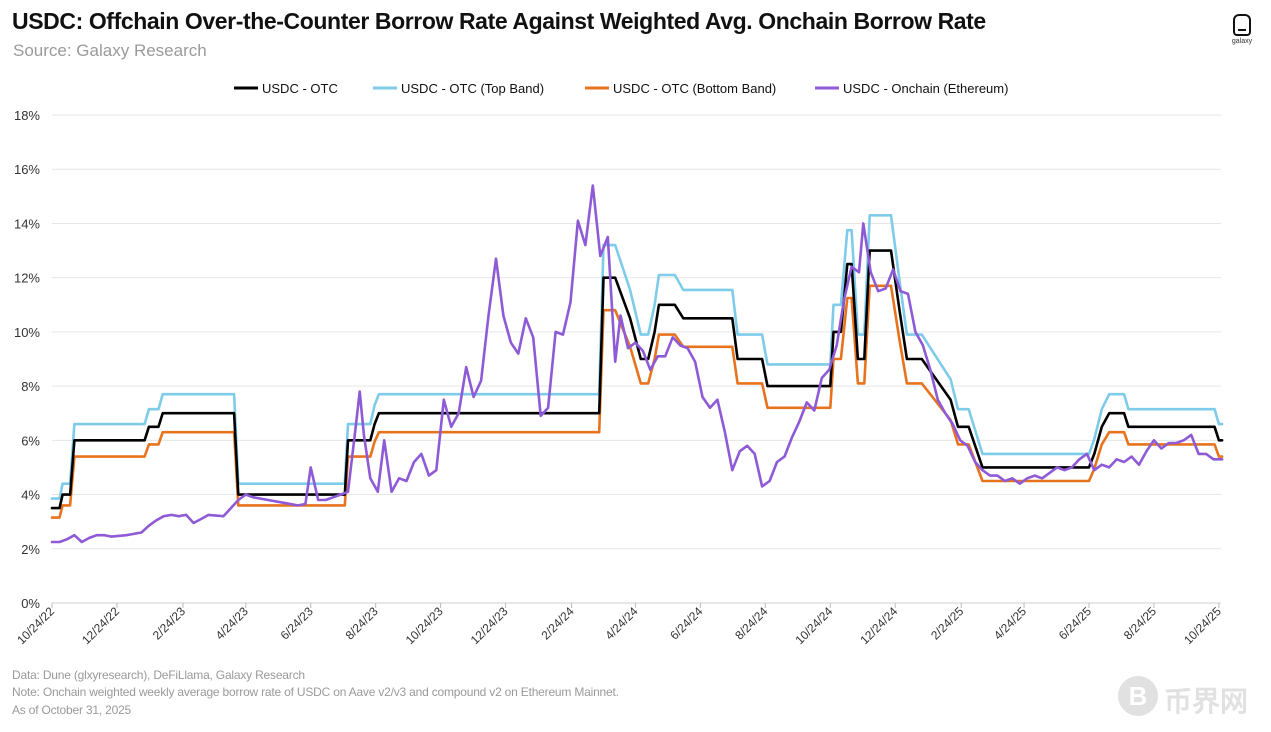 This screenshot has width=1271, height=732. What do you see at coordinates (27, 115) in the screenshot?
I see `y-tick-label: 18%` at bounding box center [27, 115].